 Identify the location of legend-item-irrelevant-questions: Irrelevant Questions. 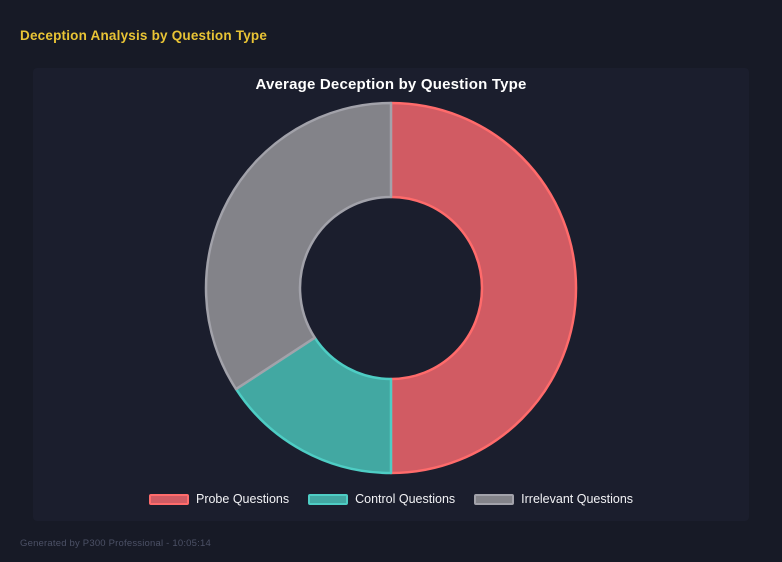
(553, 499).